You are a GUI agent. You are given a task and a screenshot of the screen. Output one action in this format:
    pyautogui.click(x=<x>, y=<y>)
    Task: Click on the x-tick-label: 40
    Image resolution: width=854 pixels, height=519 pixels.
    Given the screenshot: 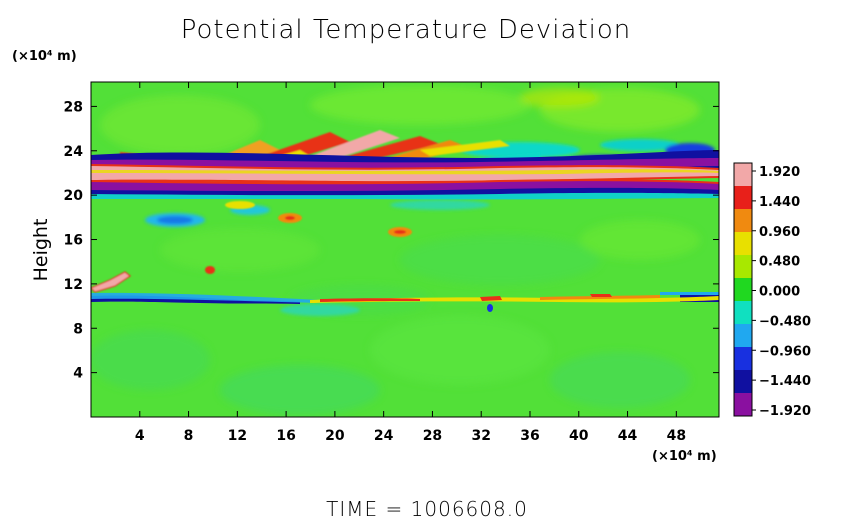 What is the action you would take?
    pyautogui.click(x=579, y=436)
    